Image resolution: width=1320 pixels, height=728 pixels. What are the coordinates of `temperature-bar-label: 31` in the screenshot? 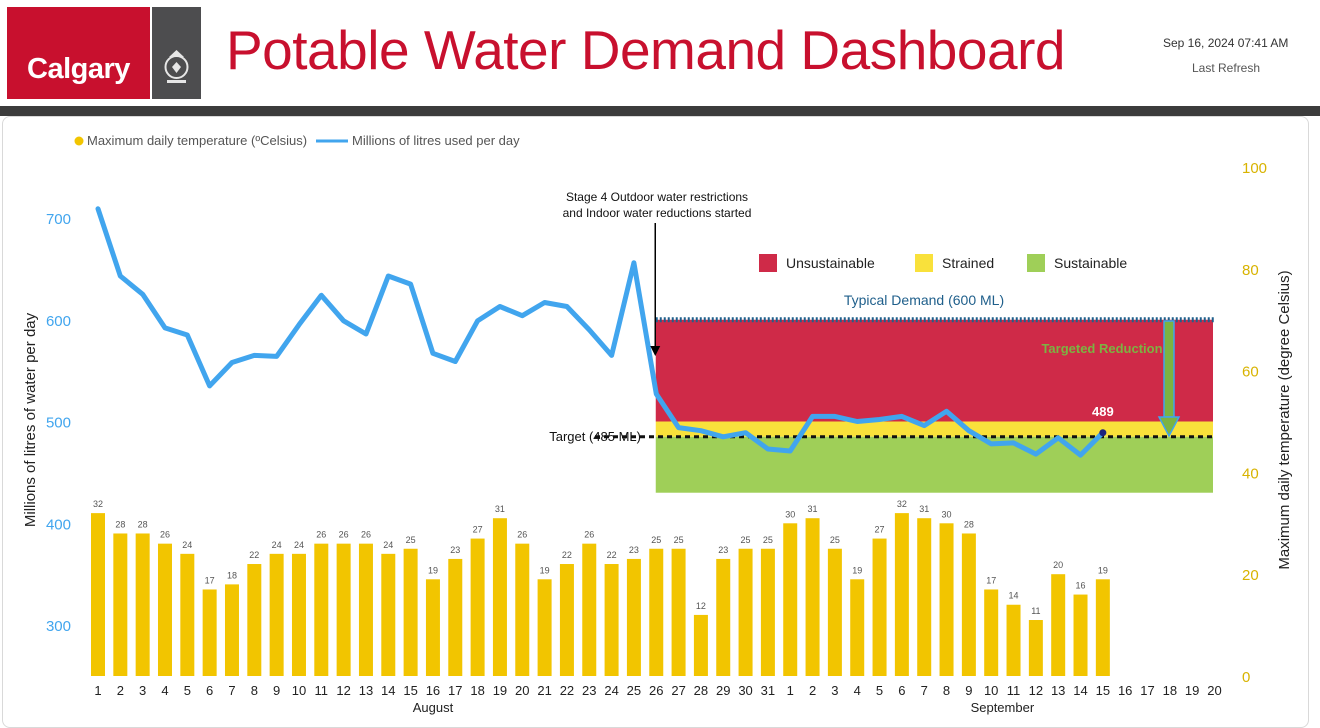 It's located at (813, 509).